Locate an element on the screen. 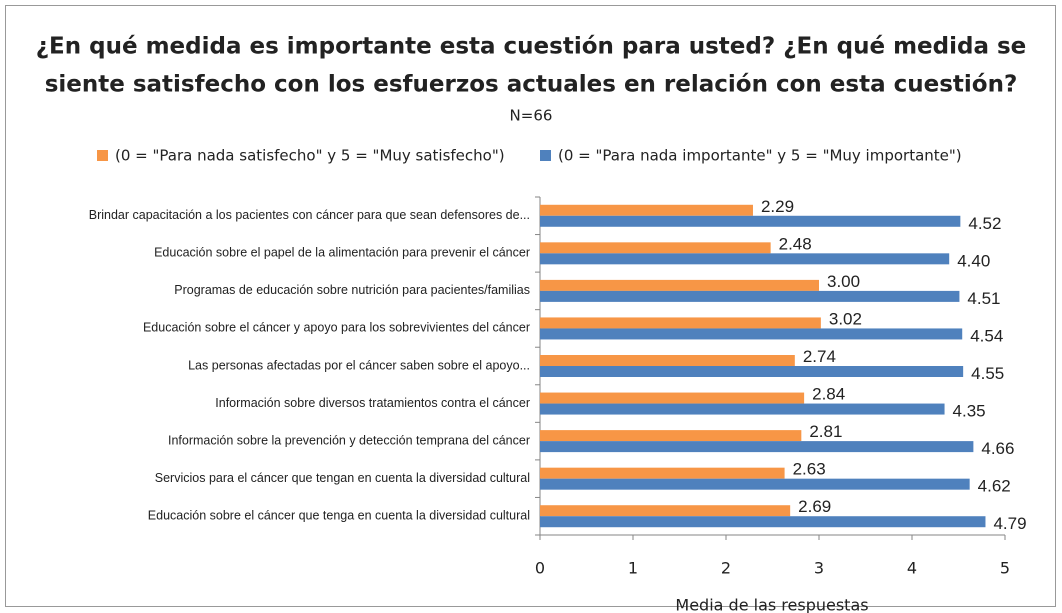  x-tick-label: 2 is located at coordinates (726, 568).